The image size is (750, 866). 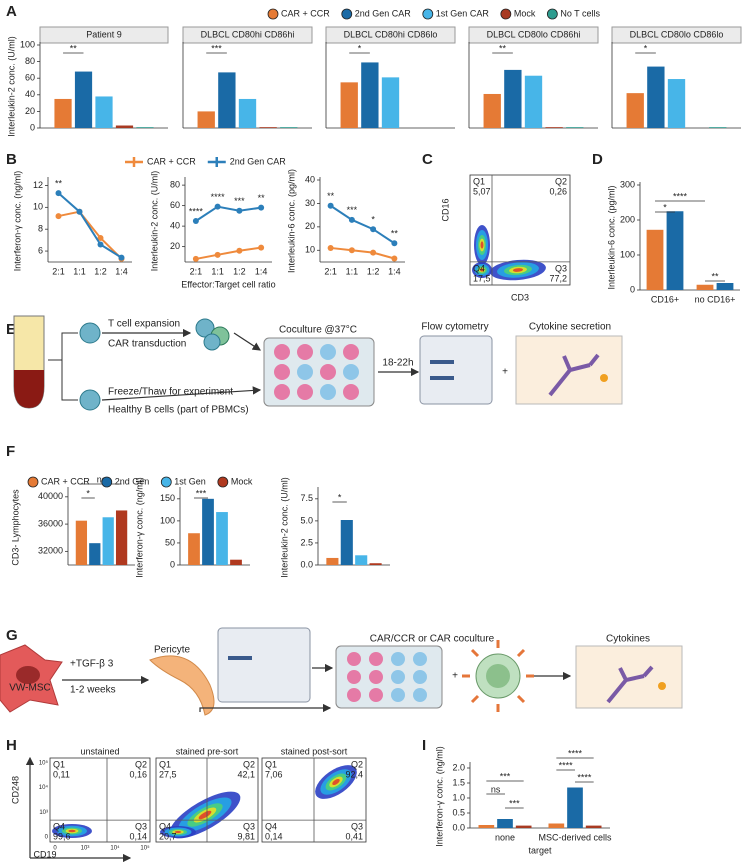 What do you see at coordinates (665, 299) in the screenshot?
I see `x-tick-label: CD16+` at bounding box center [665, 299].